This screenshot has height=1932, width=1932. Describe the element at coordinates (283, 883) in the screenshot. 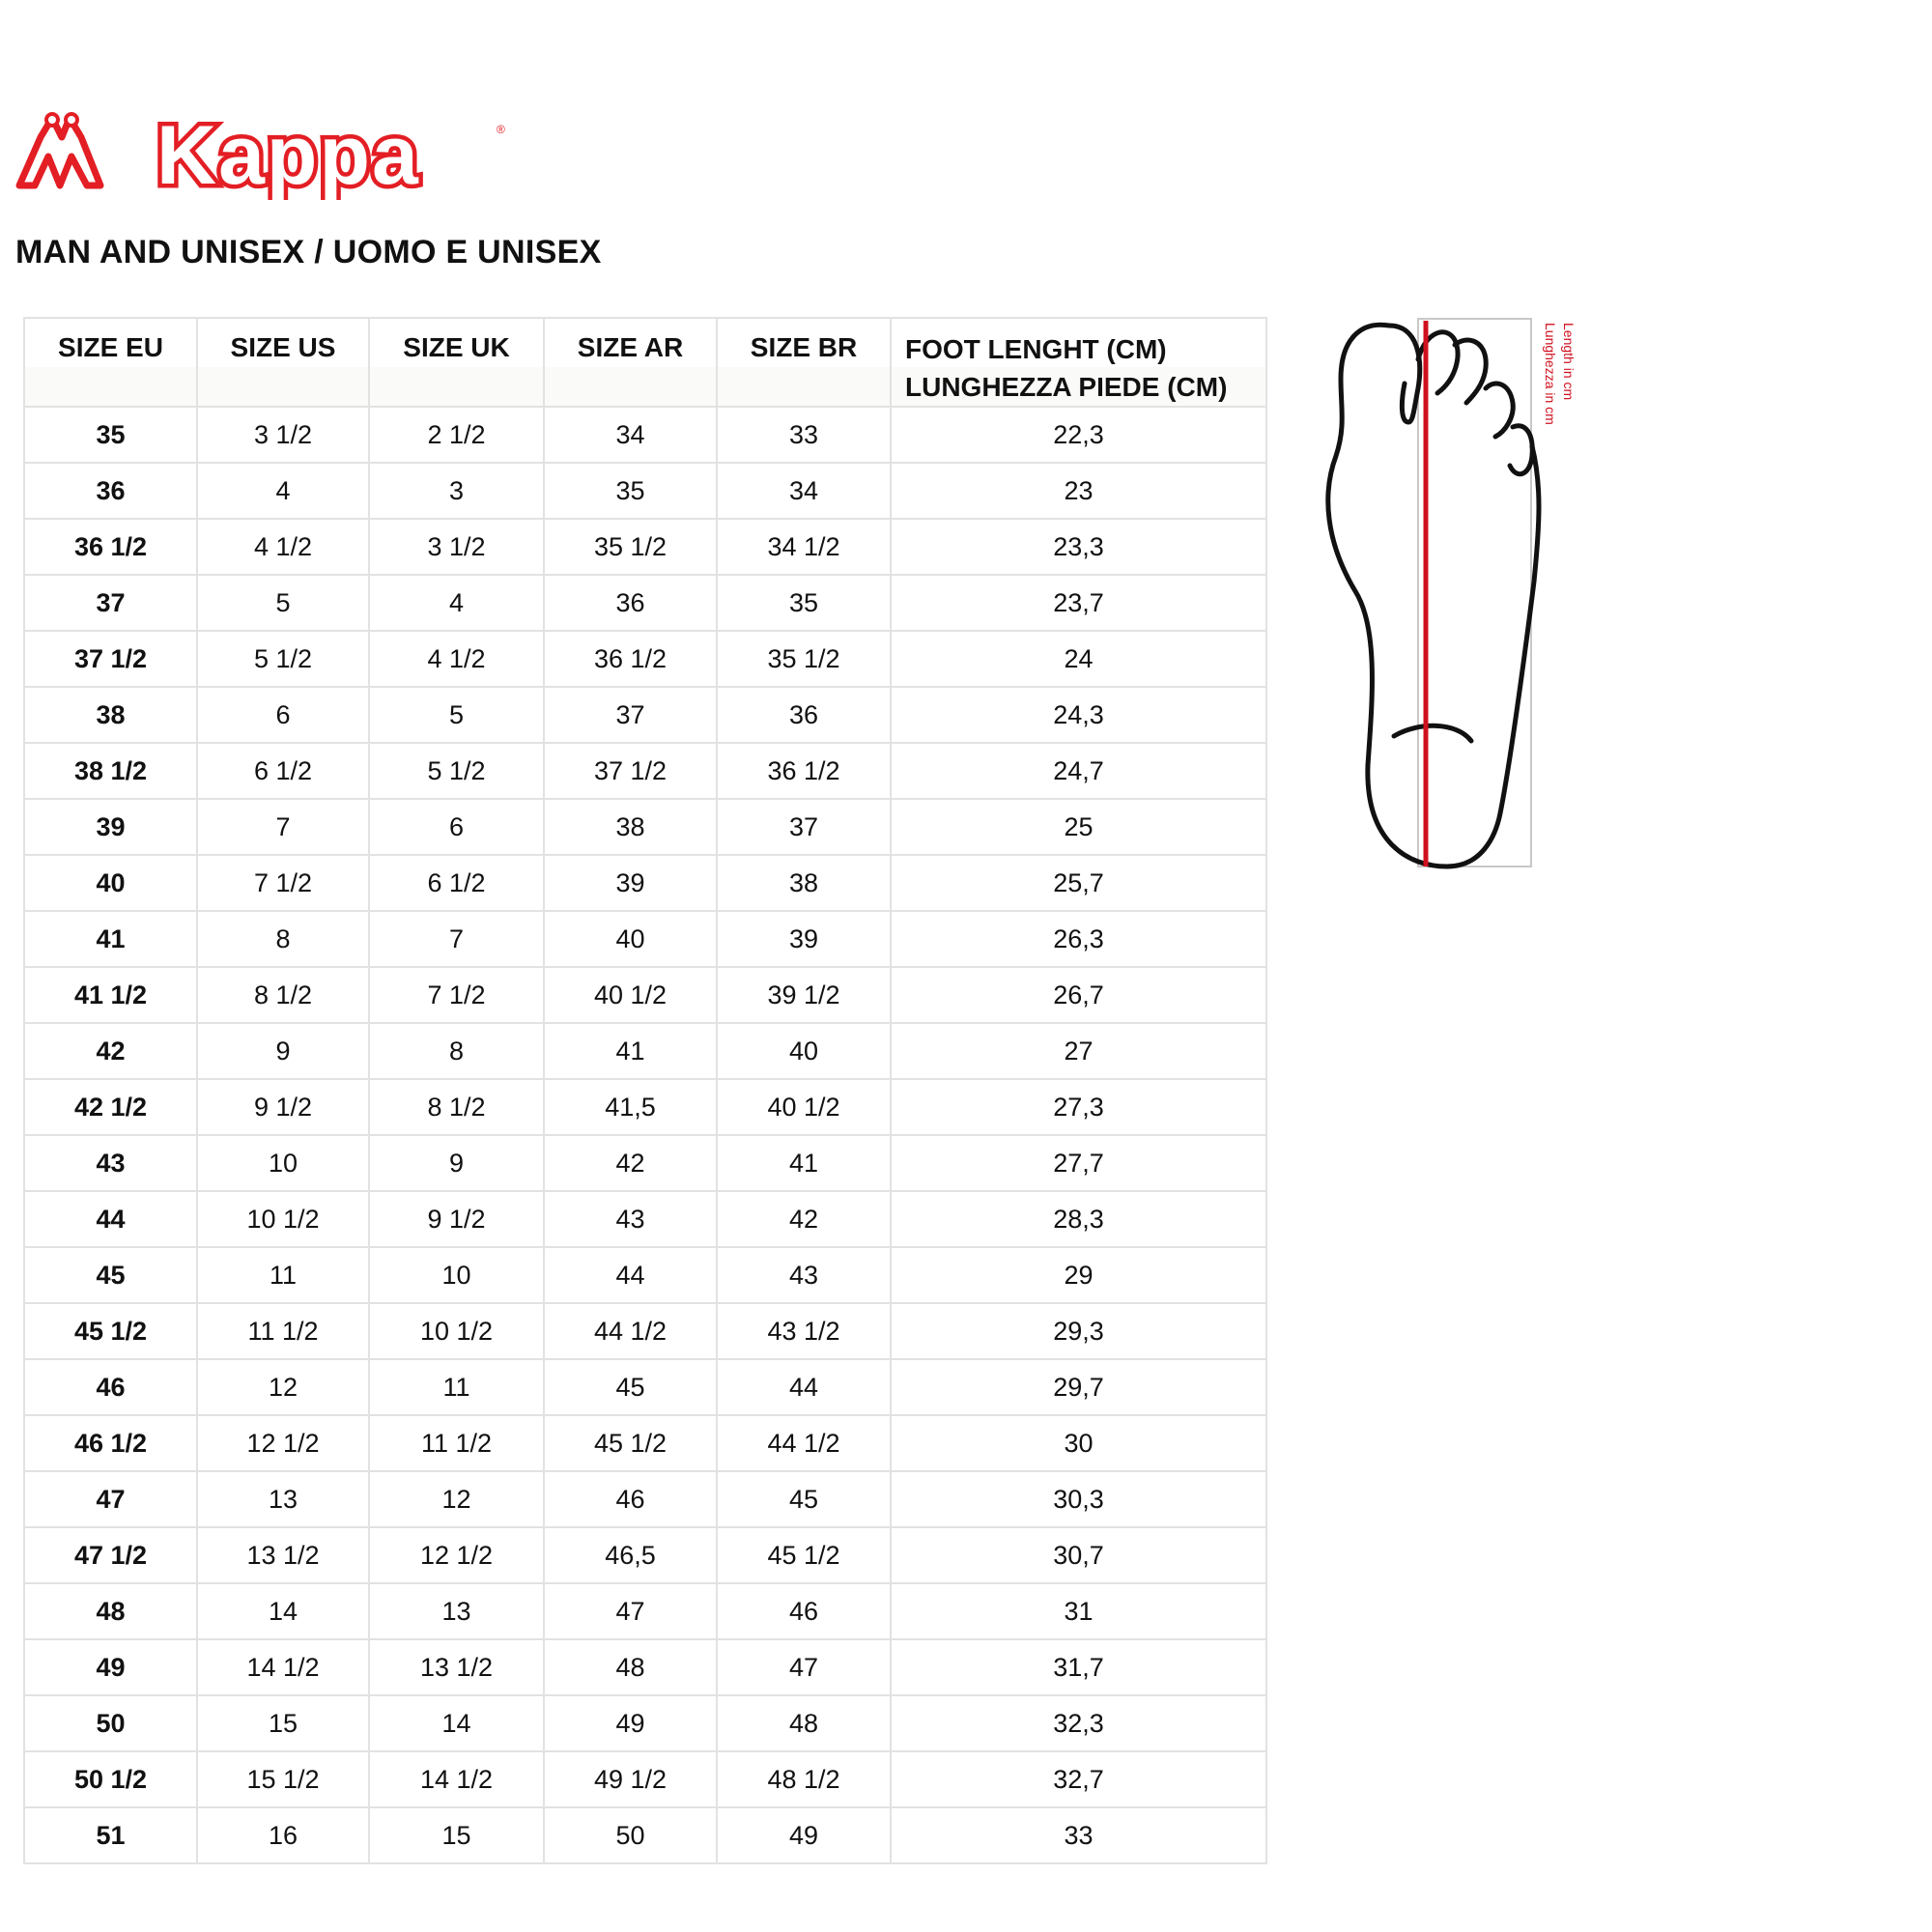

I see `cell-size-us: 7 1/2` at that location.